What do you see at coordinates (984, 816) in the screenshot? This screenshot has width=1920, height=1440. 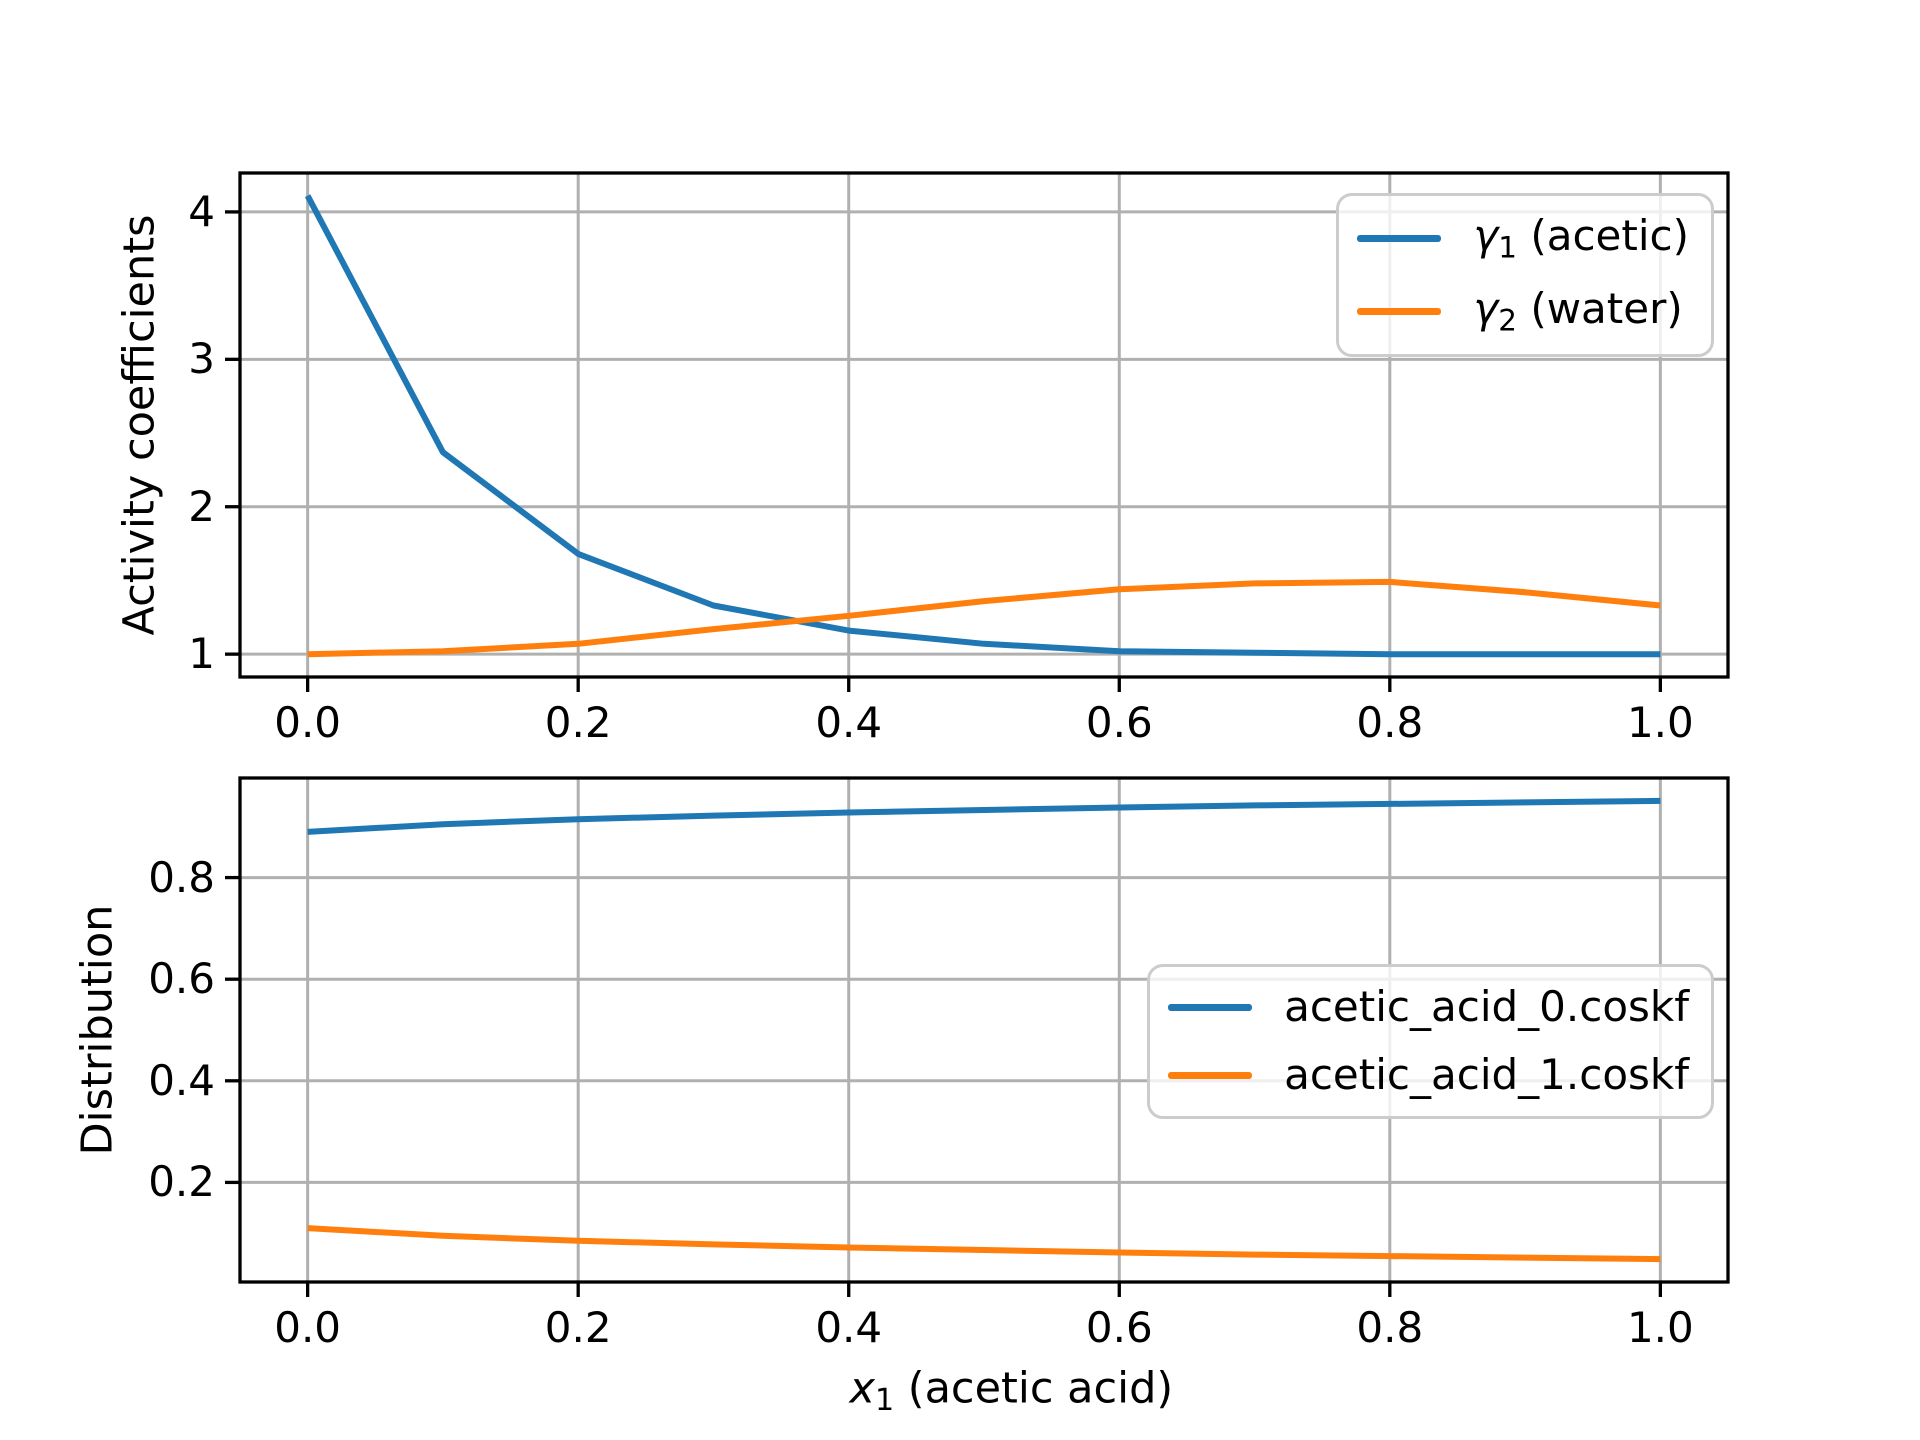 I see `series-line-acetic-acid-0-coskf` at bounding box center [984, 816].